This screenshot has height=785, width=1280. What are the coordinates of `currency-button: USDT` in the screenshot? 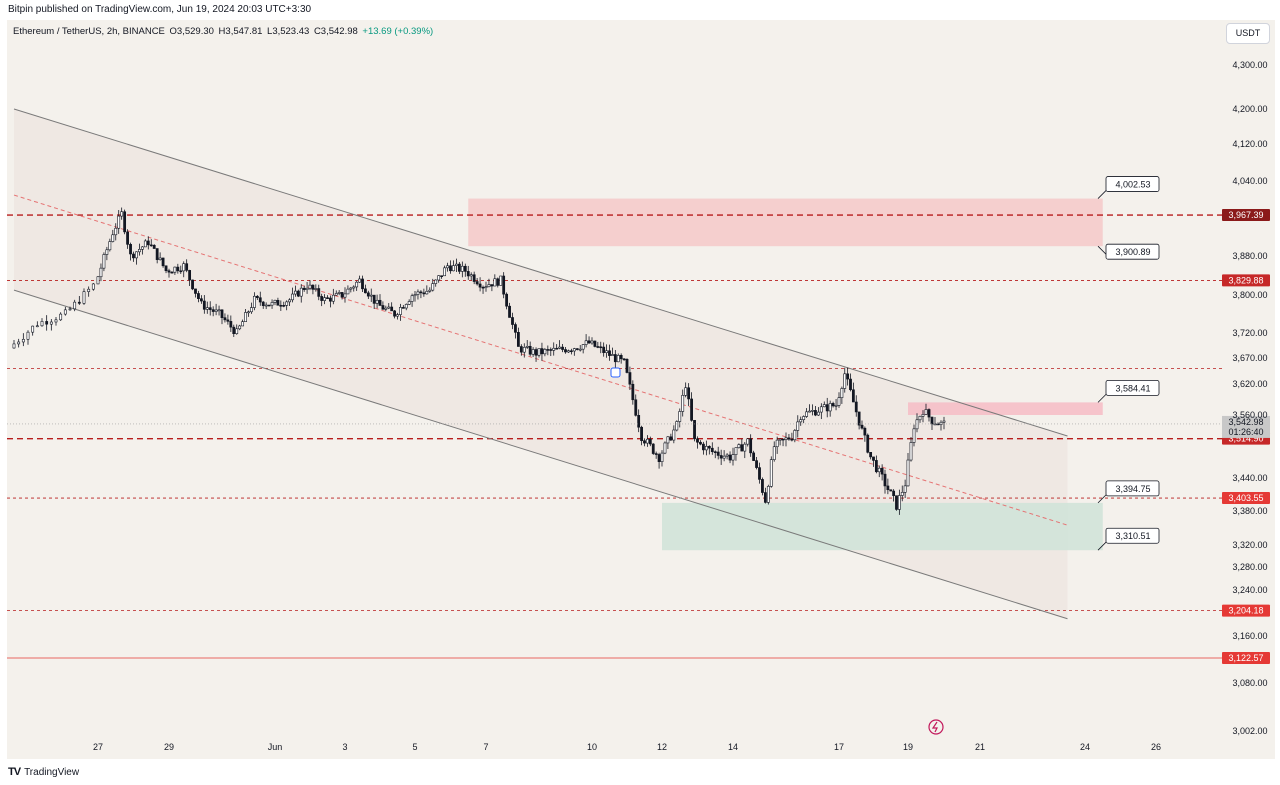 It's located at (1248, 33).